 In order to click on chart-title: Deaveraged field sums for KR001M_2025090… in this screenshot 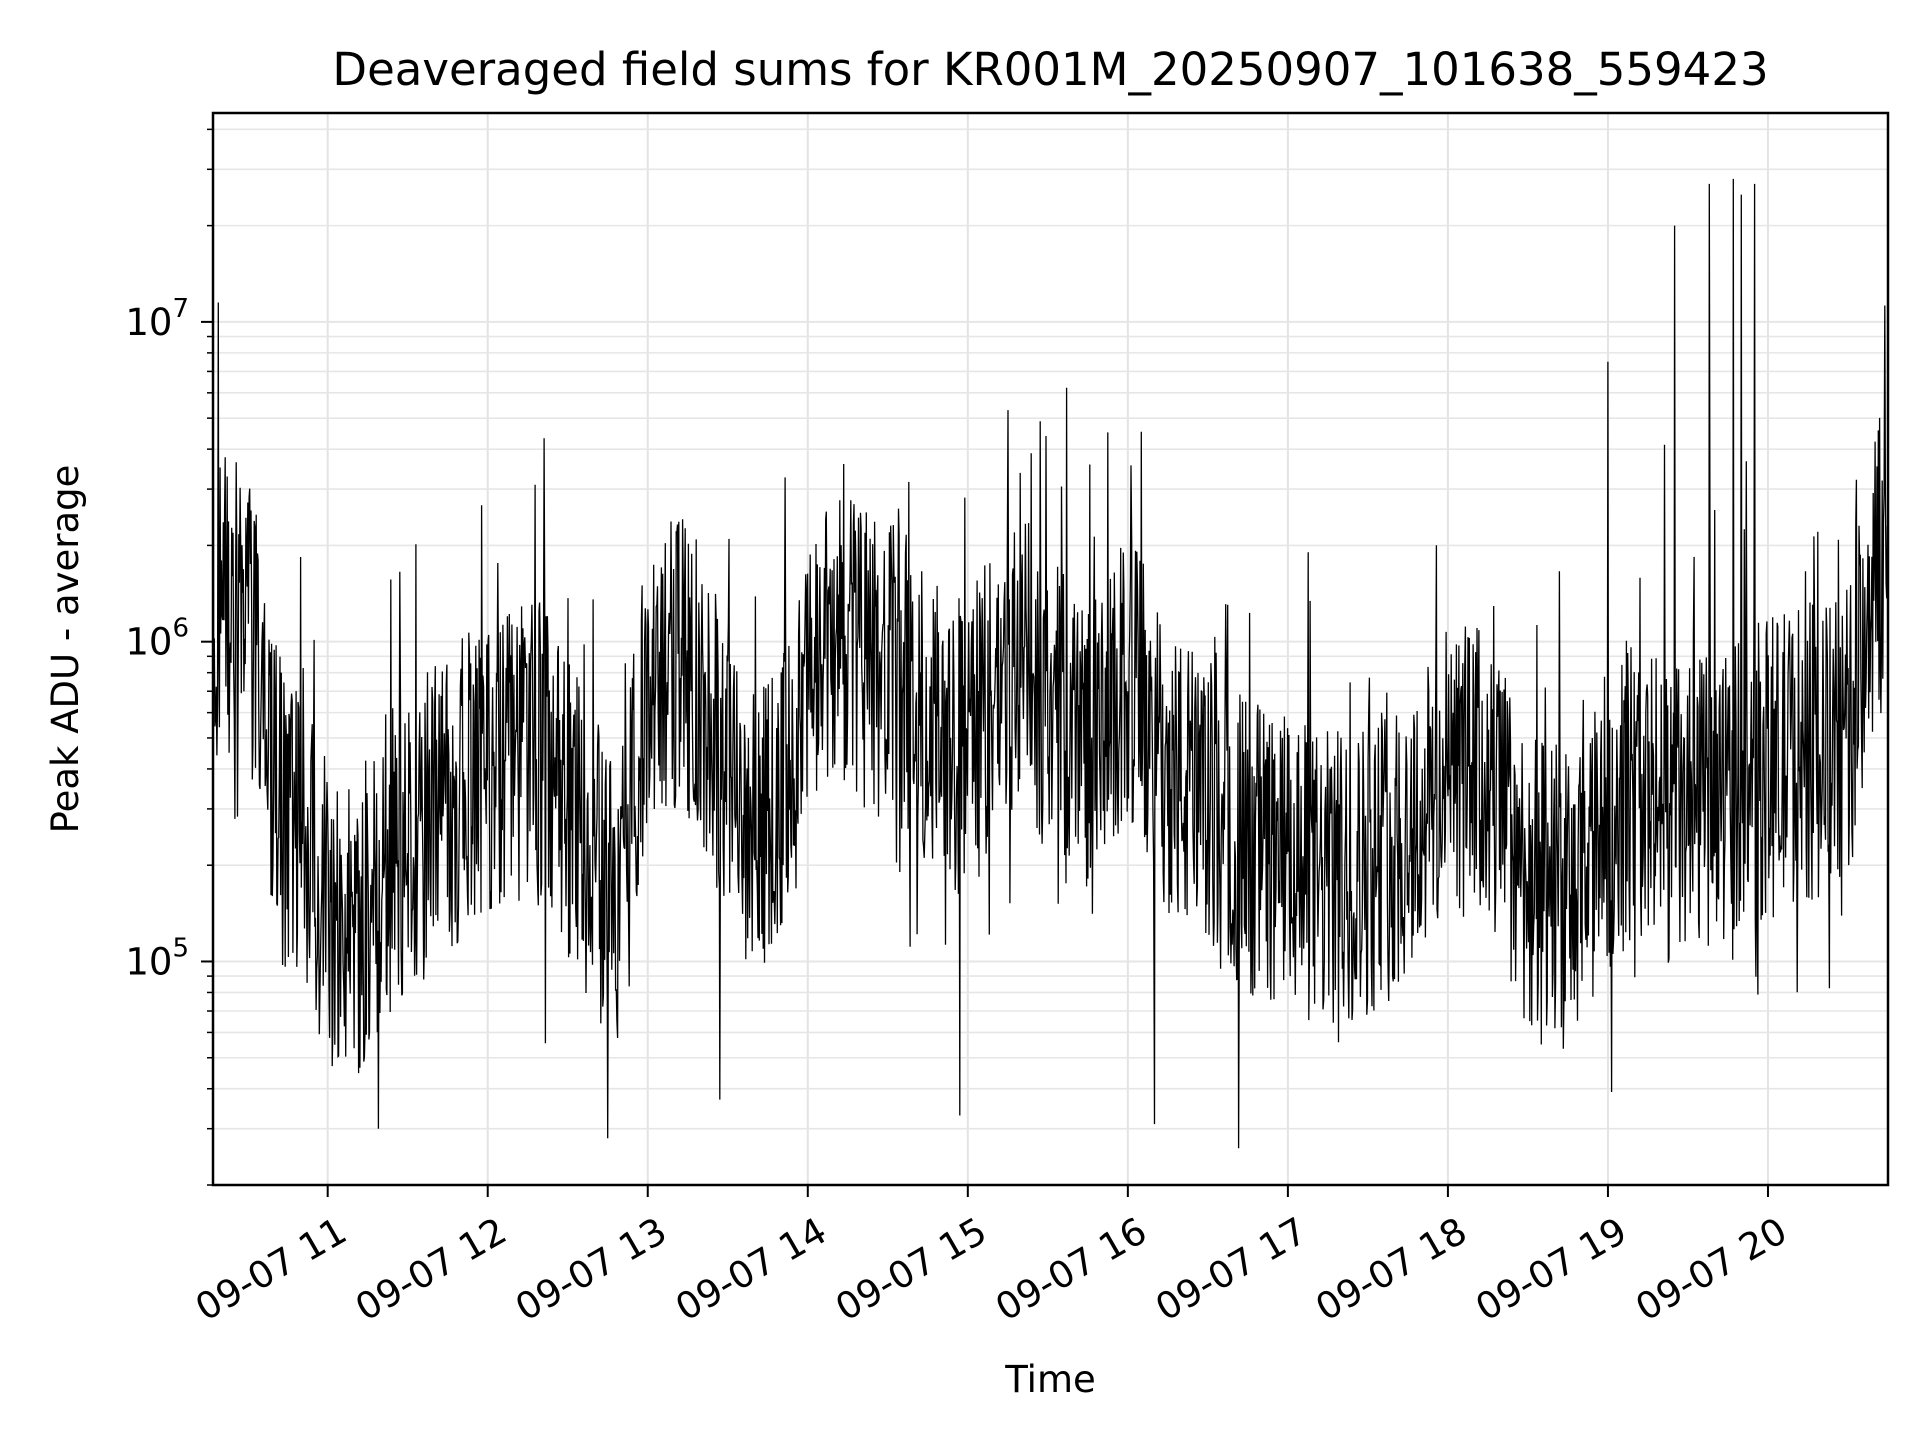, I will do `click(1050, 69)`.